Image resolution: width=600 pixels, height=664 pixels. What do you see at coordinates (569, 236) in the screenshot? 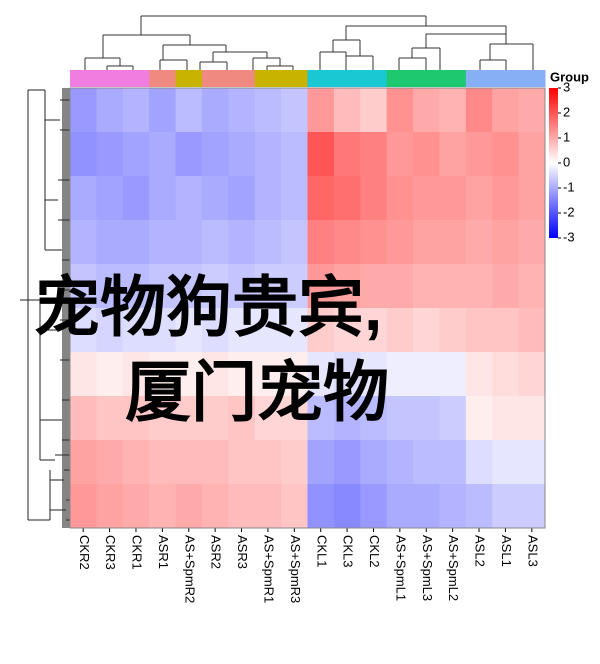
I see `colorbar-tick-label: -3` at bounding box center [569, 236].